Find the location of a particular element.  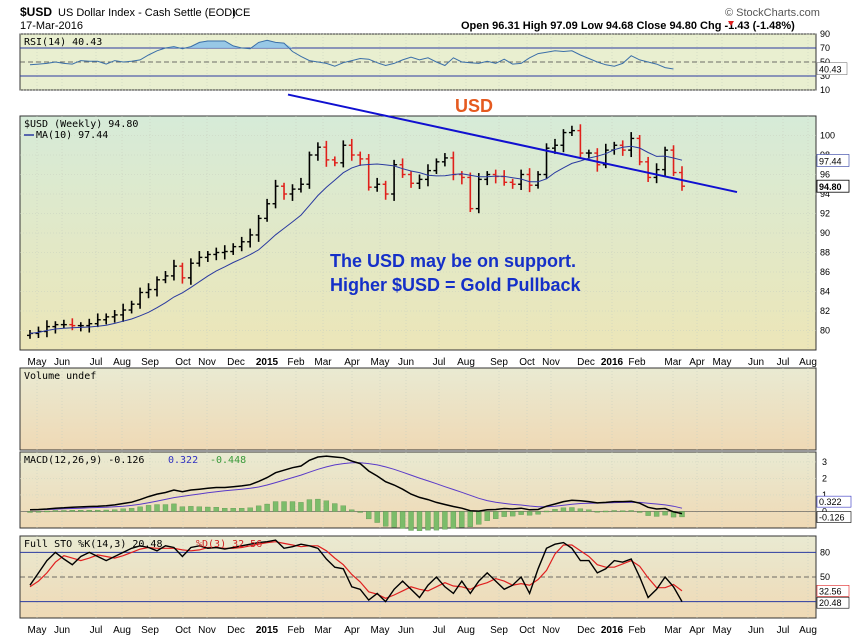

macd-layer is located at coordinates (418, 493).